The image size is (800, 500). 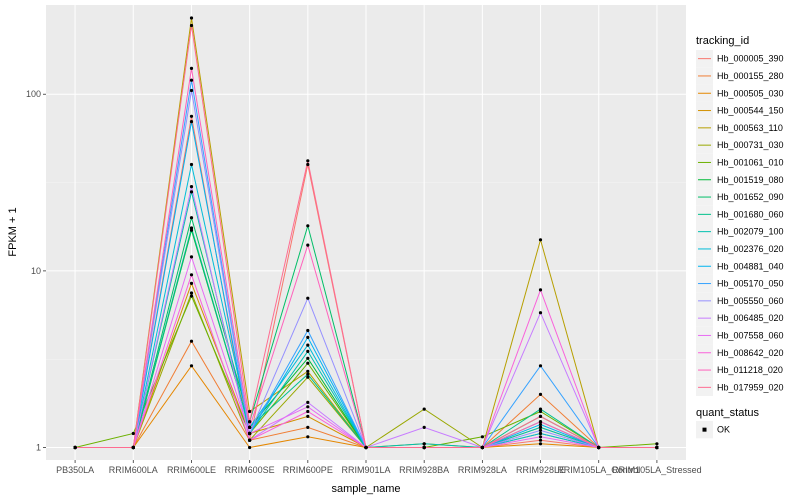 What do you see at coordinates (750, 301) in the screenshot?
I see `legend-label: Hb_005550_060` at bounding box center [750, 301].